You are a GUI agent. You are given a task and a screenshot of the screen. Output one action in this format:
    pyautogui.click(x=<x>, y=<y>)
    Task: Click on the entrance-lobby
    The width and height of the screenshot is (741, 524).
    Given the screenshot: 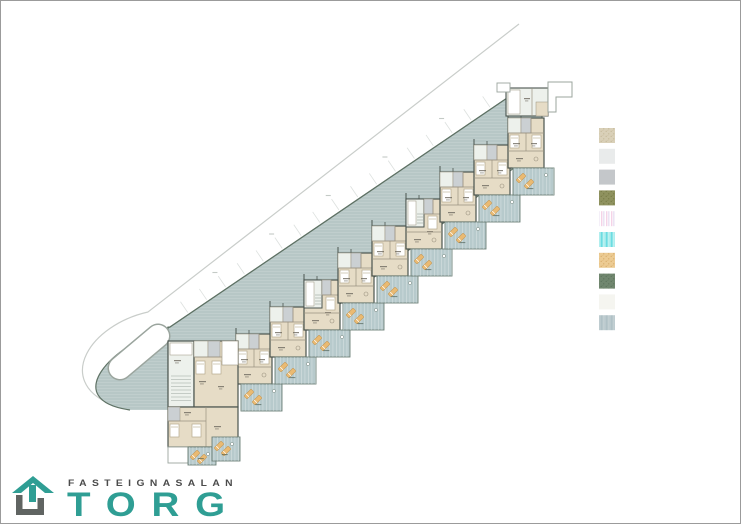 What is the action you would take?
    pyautogui.click(x=534, y=99)
    